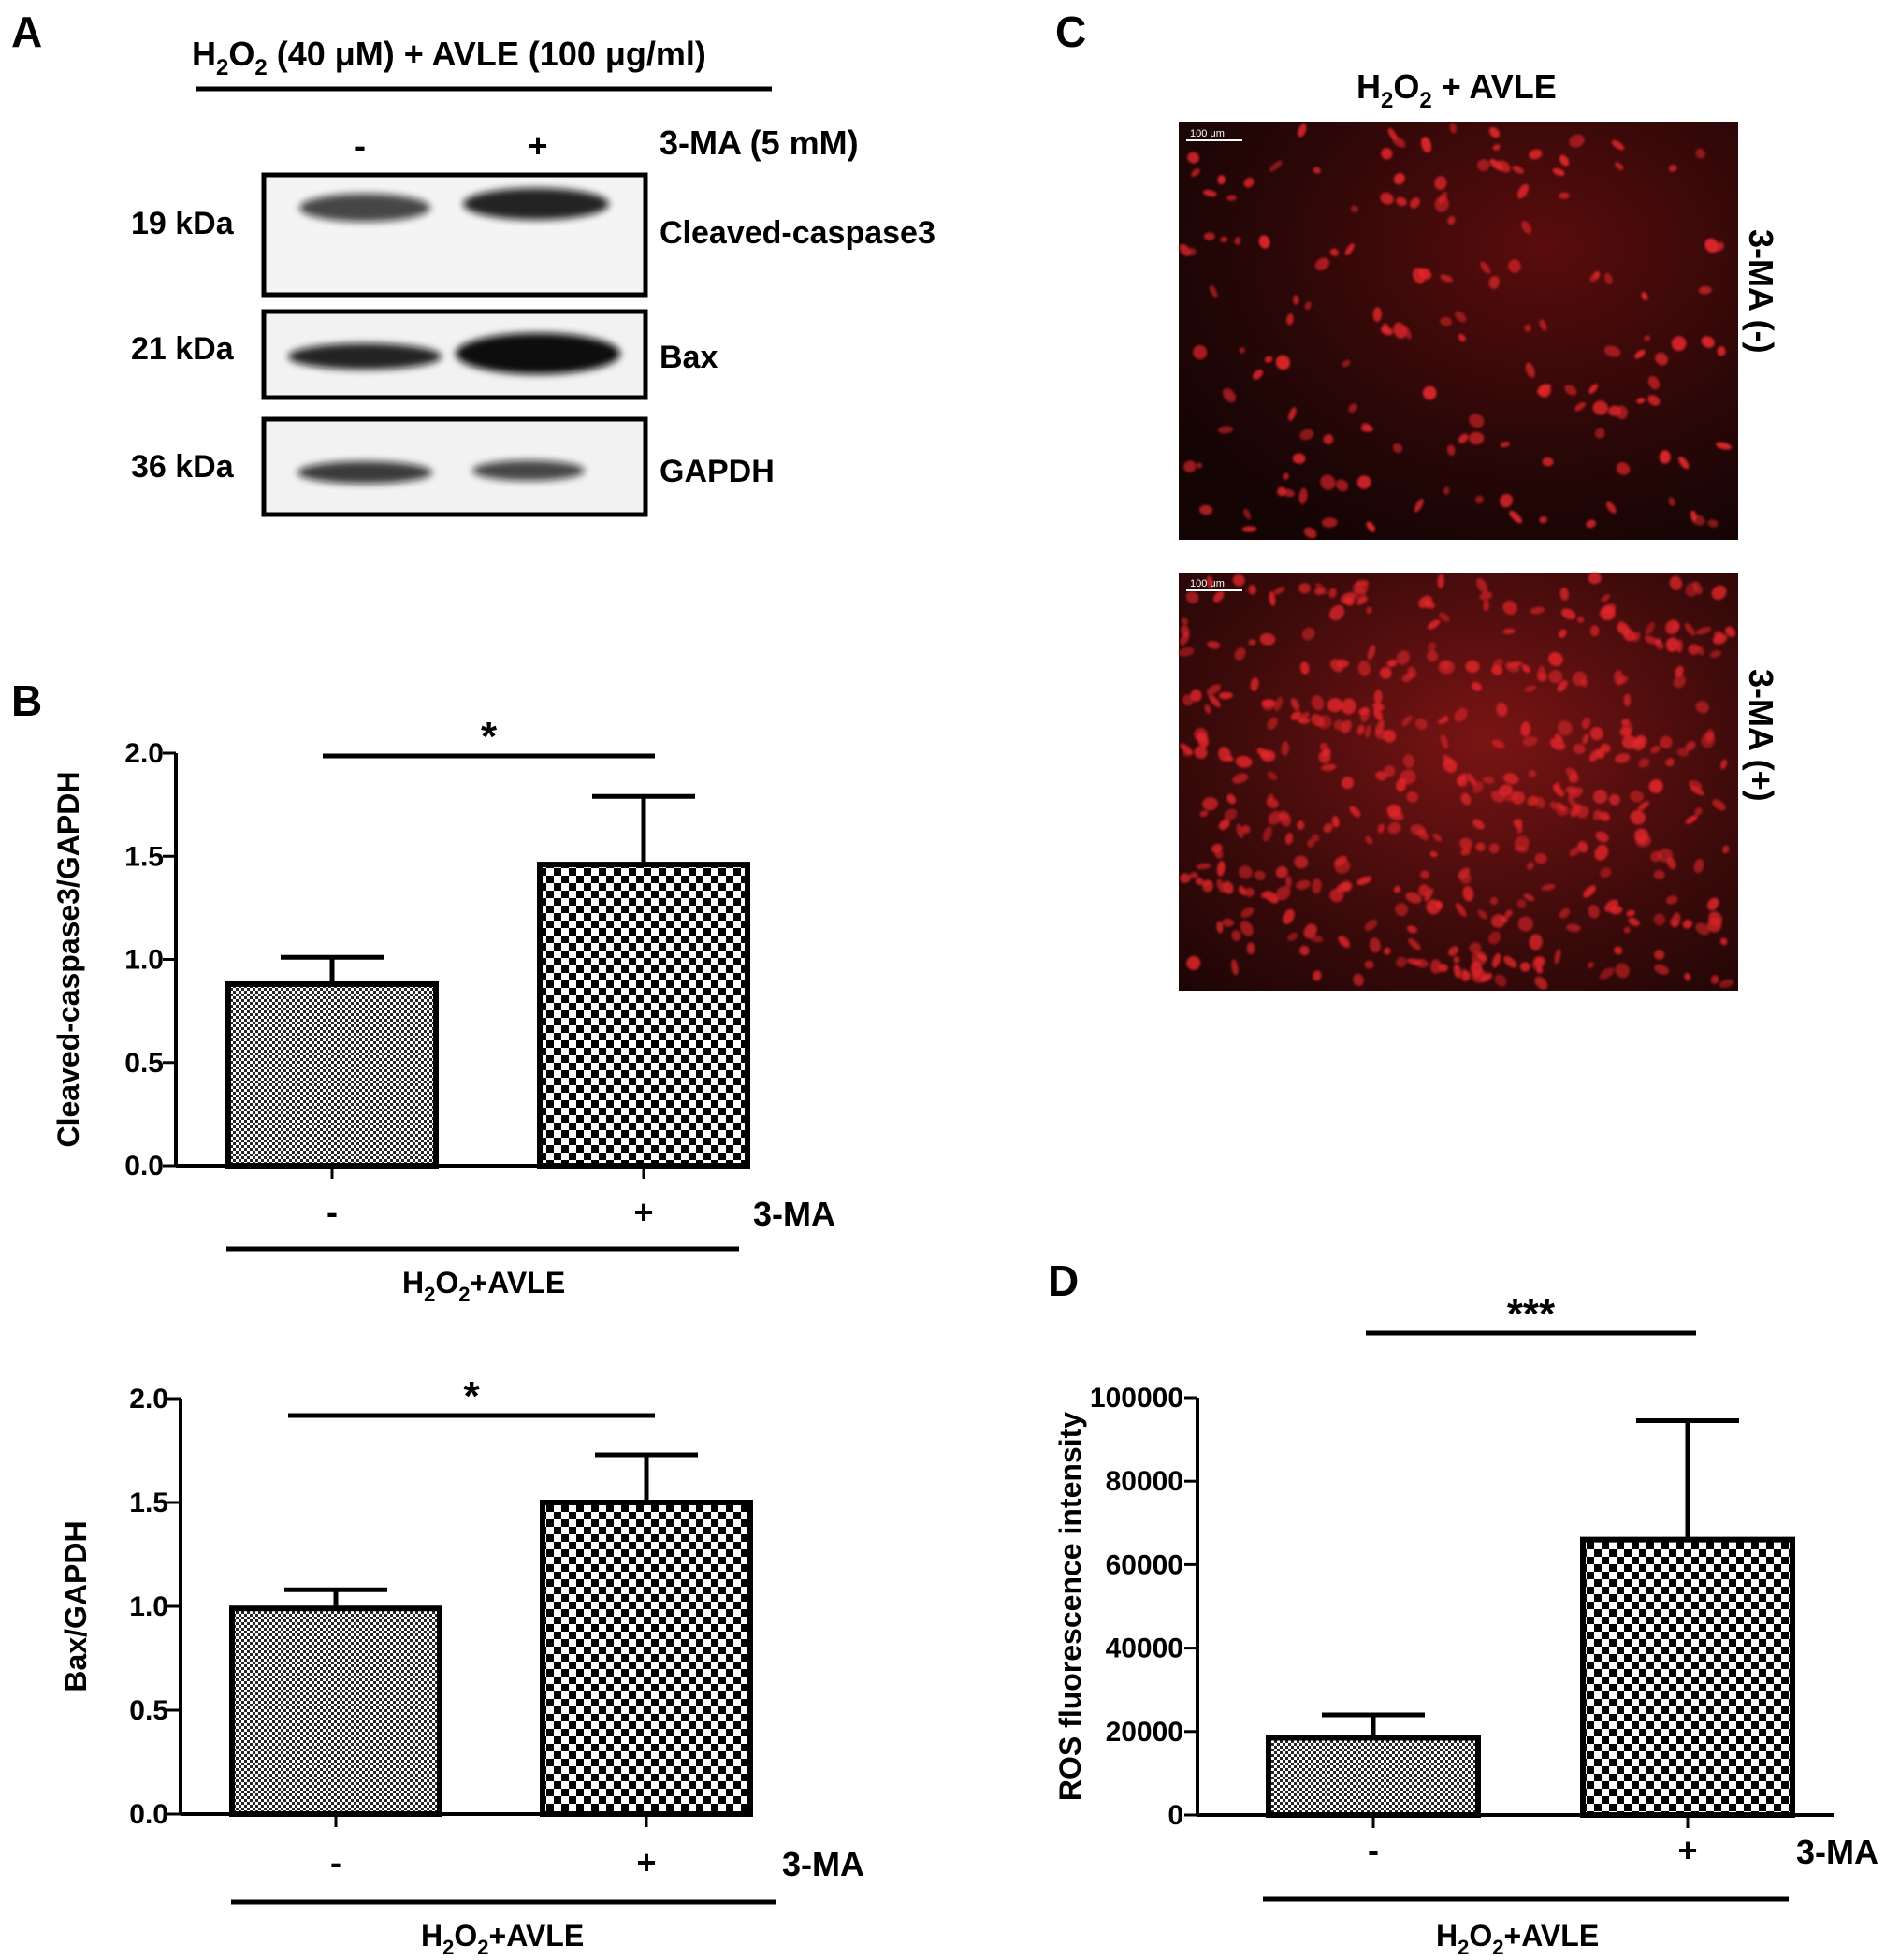 The image size is (1900, 1960). I want to click on y-tick-label: 0, so click(1175, 1816).